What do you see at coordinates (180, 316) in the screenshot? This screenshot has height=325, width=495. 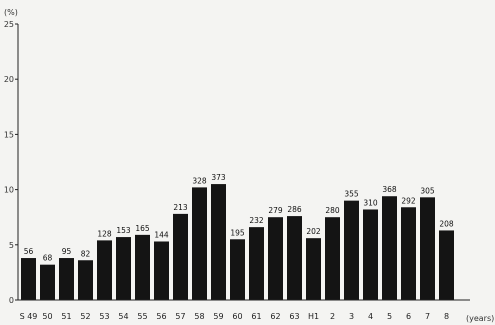 I see `x-tick-label: 57` at bounding box center [180, 316].